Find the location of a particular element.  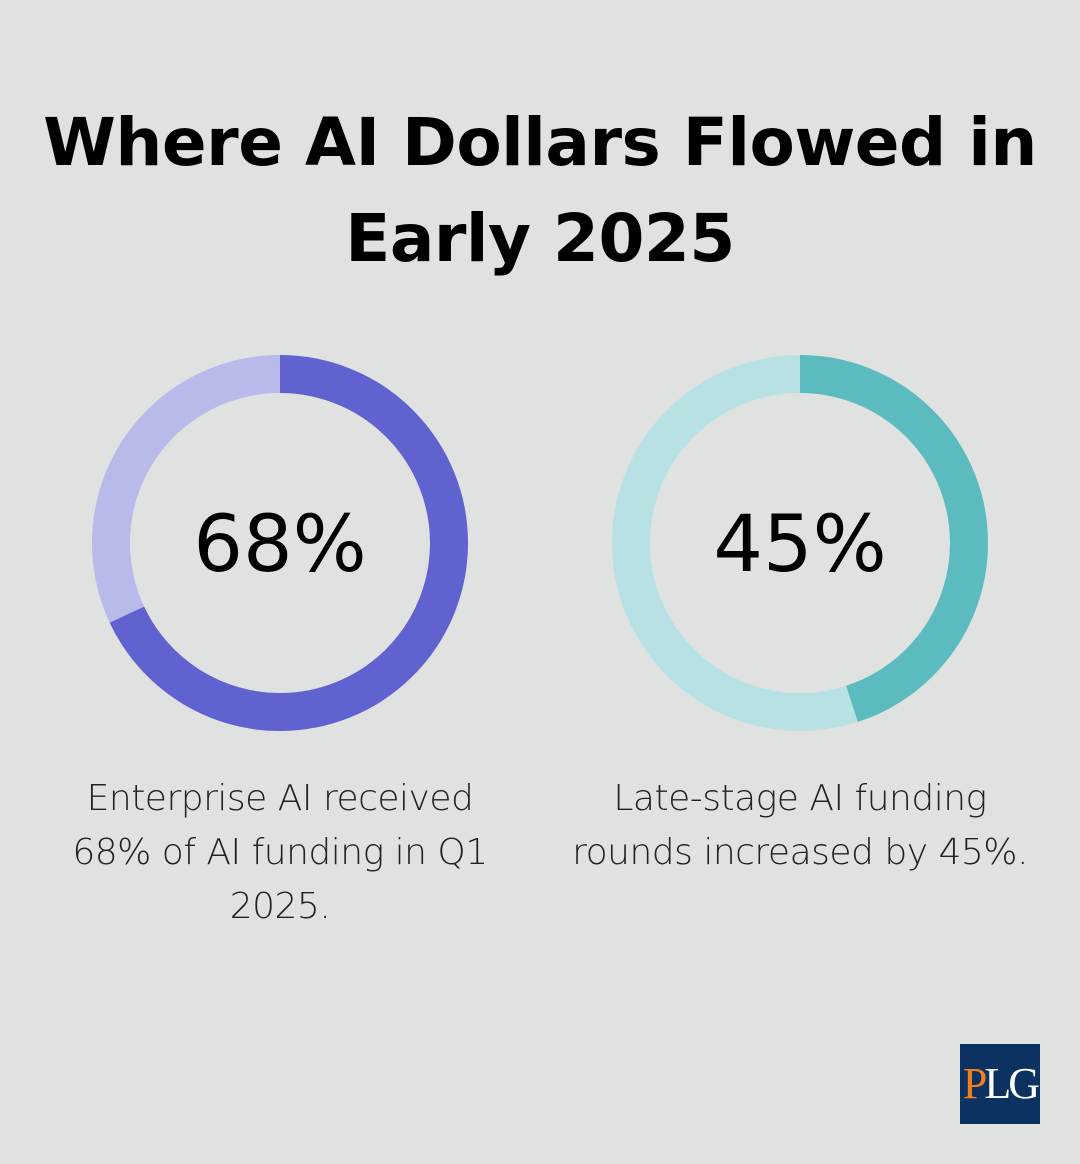

donut-percent-label: 45% is located at coordinates (799, 545).